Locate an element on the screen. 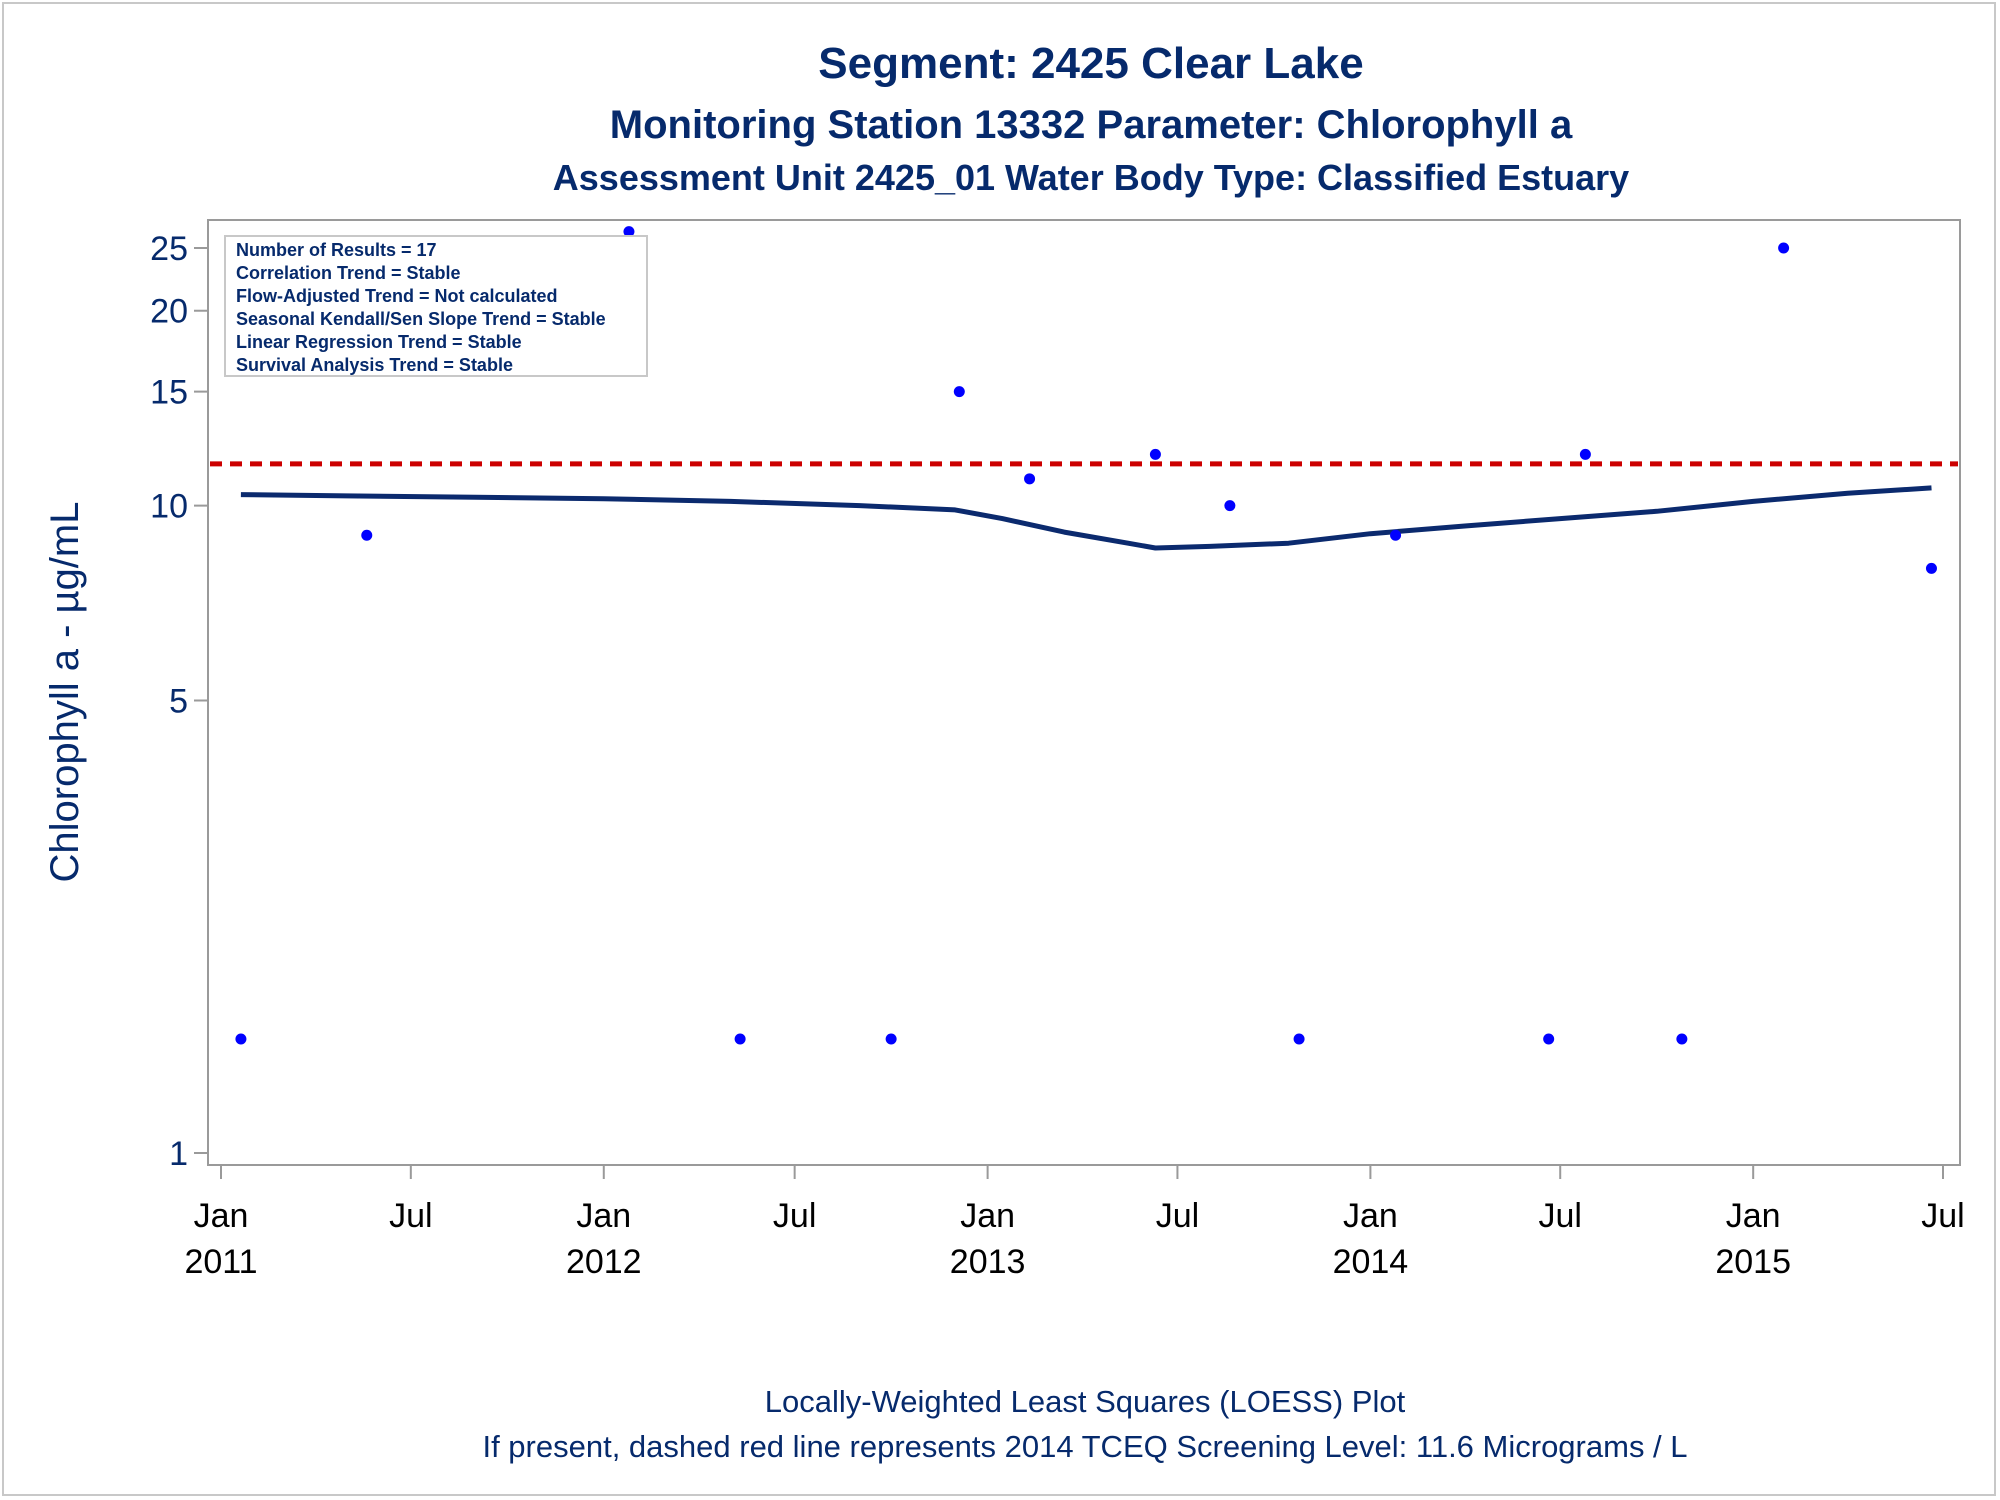 The width and height of the screenshot is (2000, 1500). stats-line: Number of Results = 17 is located at coordinates (336, 250).